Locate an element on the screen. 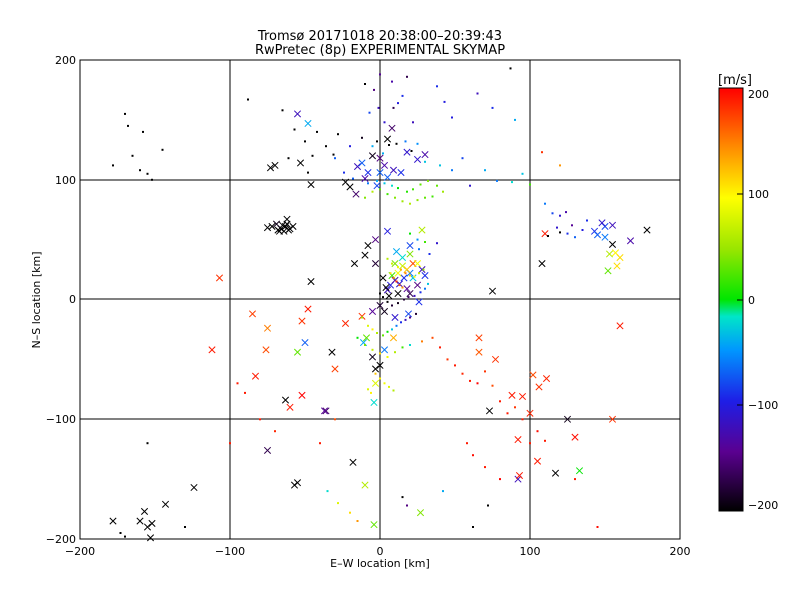 The height and width of the screenshot is (600, 800). y-tick-label: 0 is located at coordinates (72, 299).